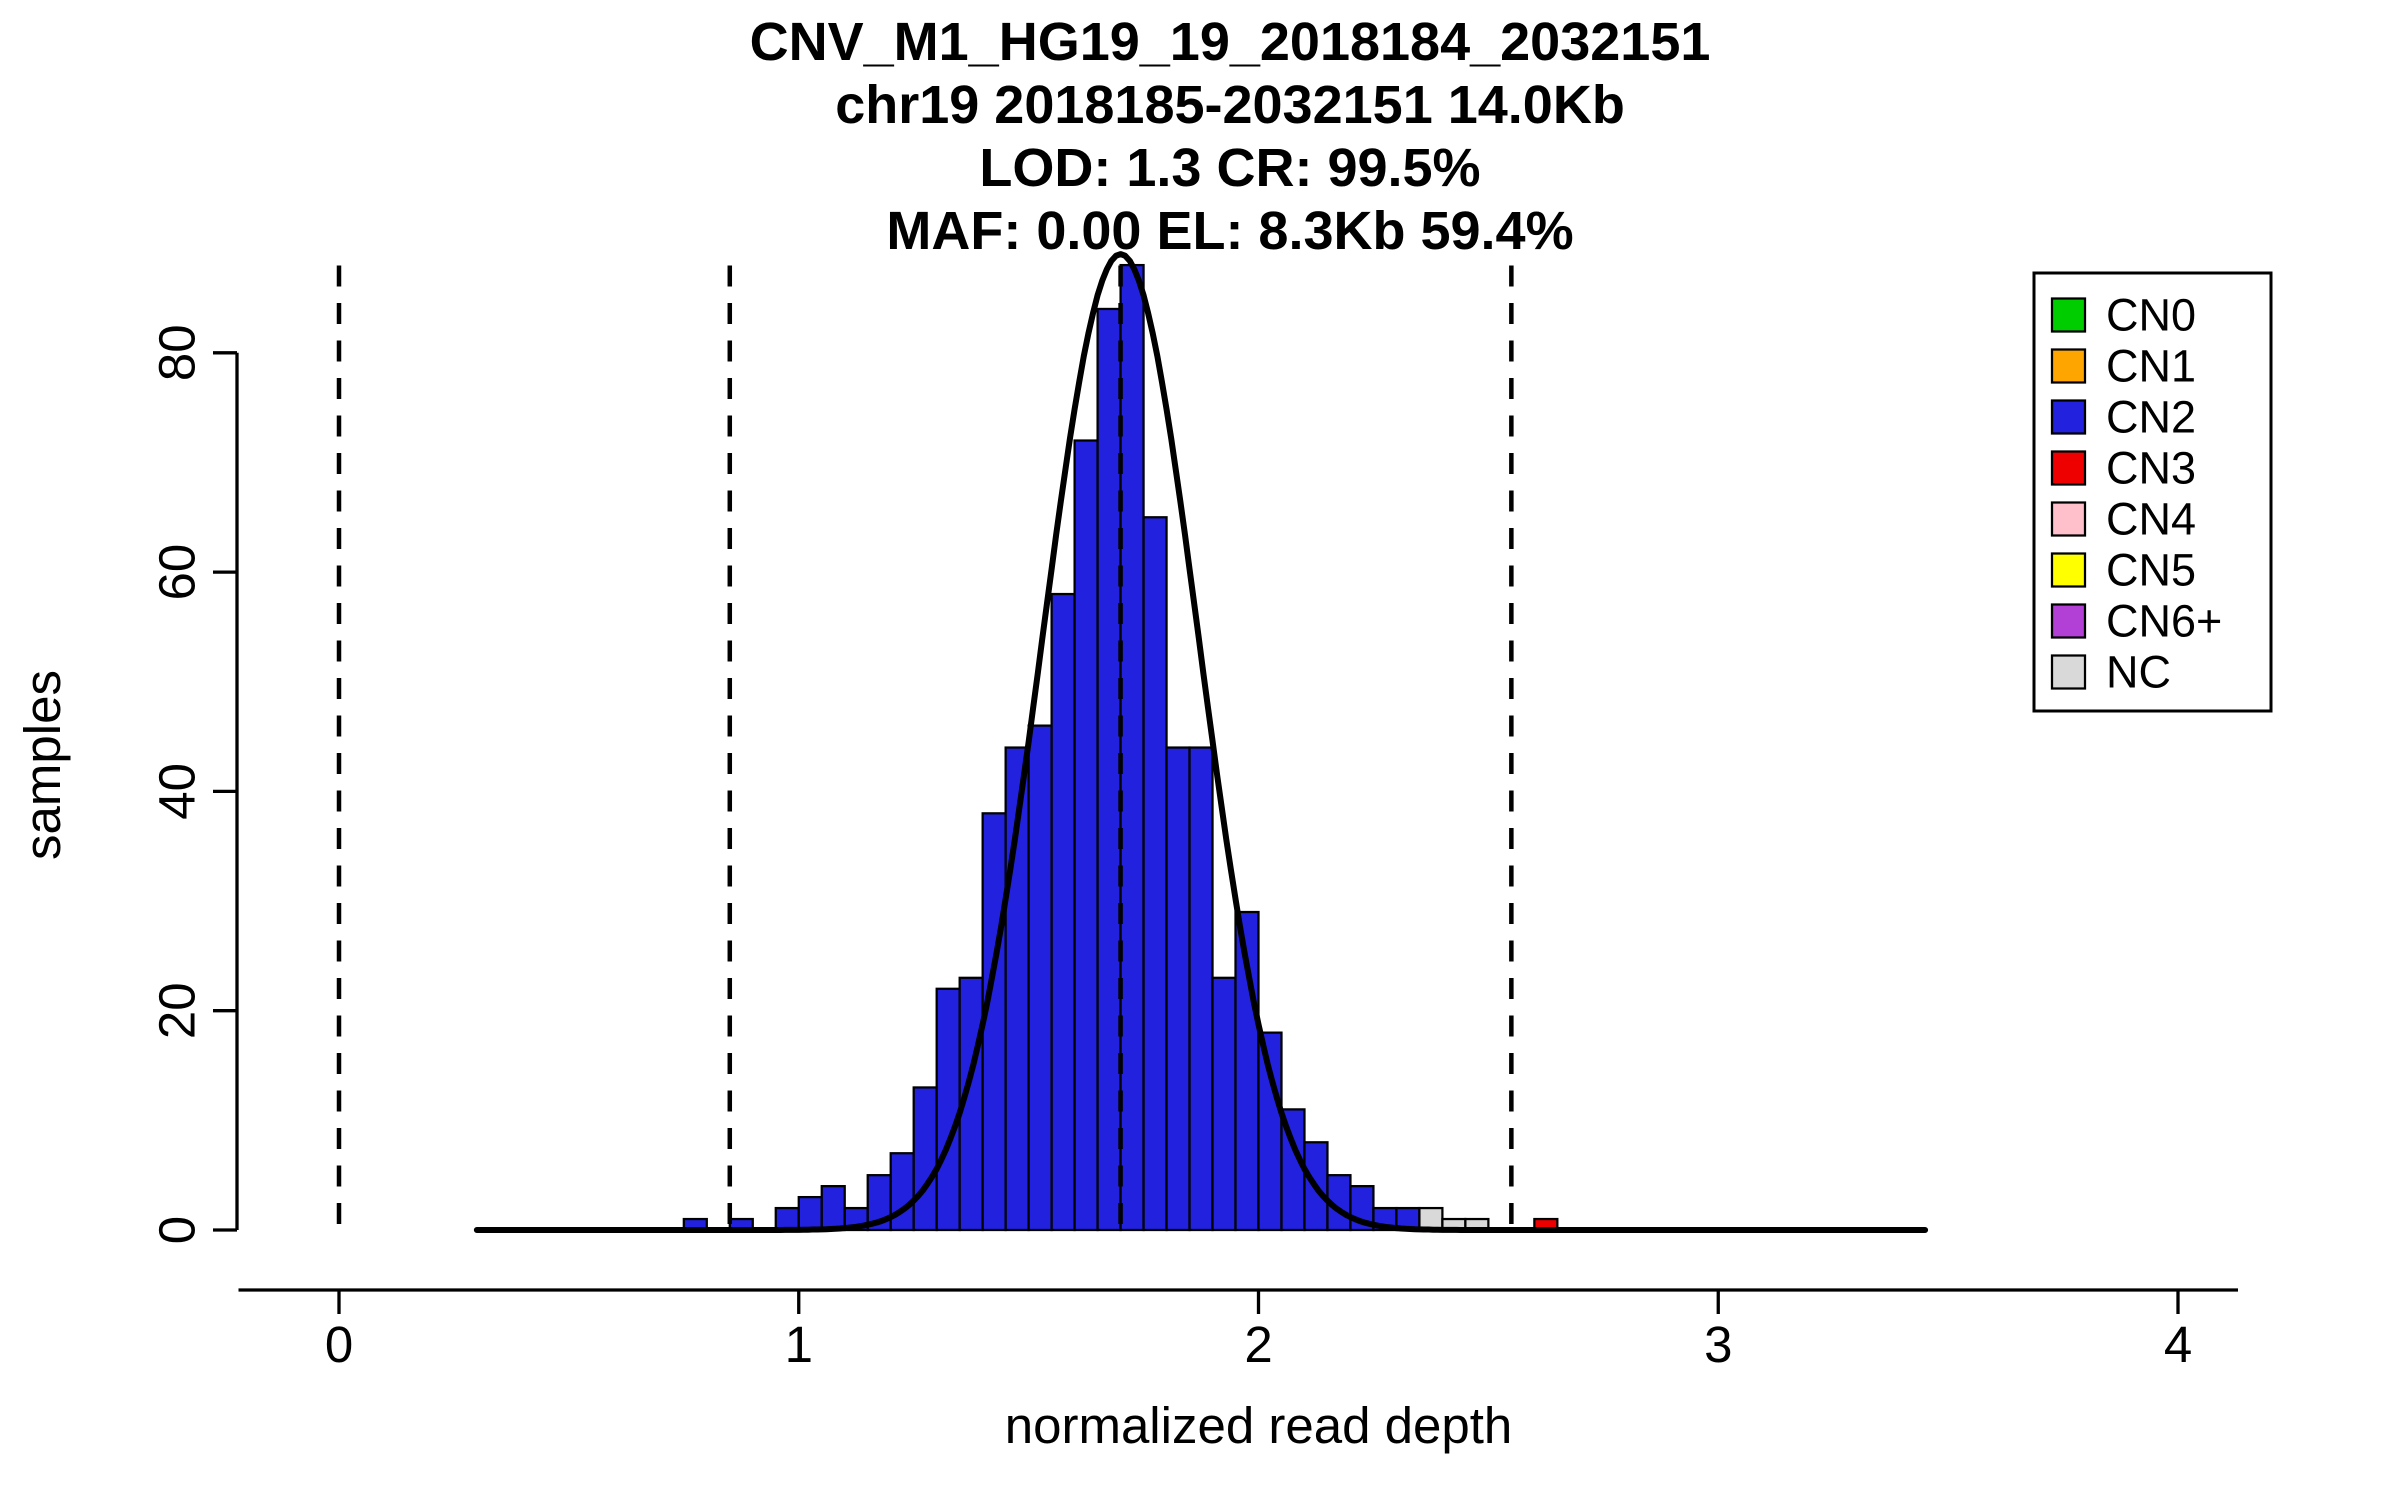 This screenshot has width=2400, height=1500. I want to click on legend-label-cn4: CN4, so click(2151, 519).